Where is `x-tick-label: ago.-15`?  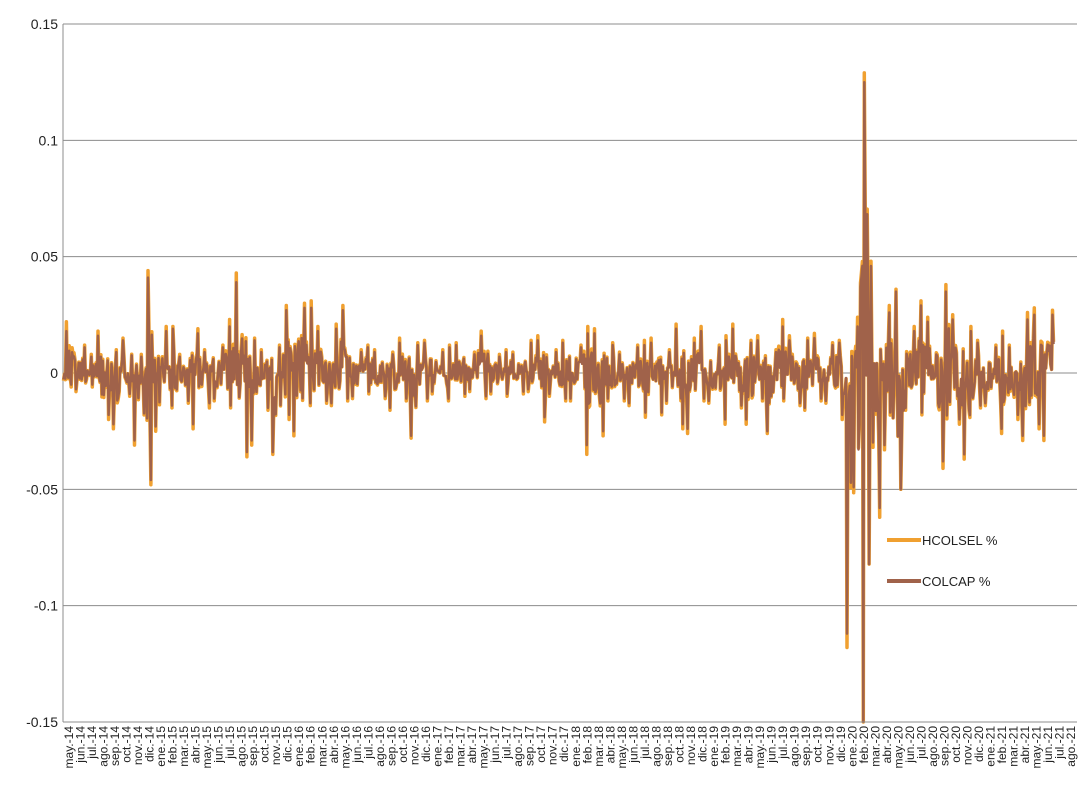 x-tick-label: ago.-15 is located at coordinates (242, 746).